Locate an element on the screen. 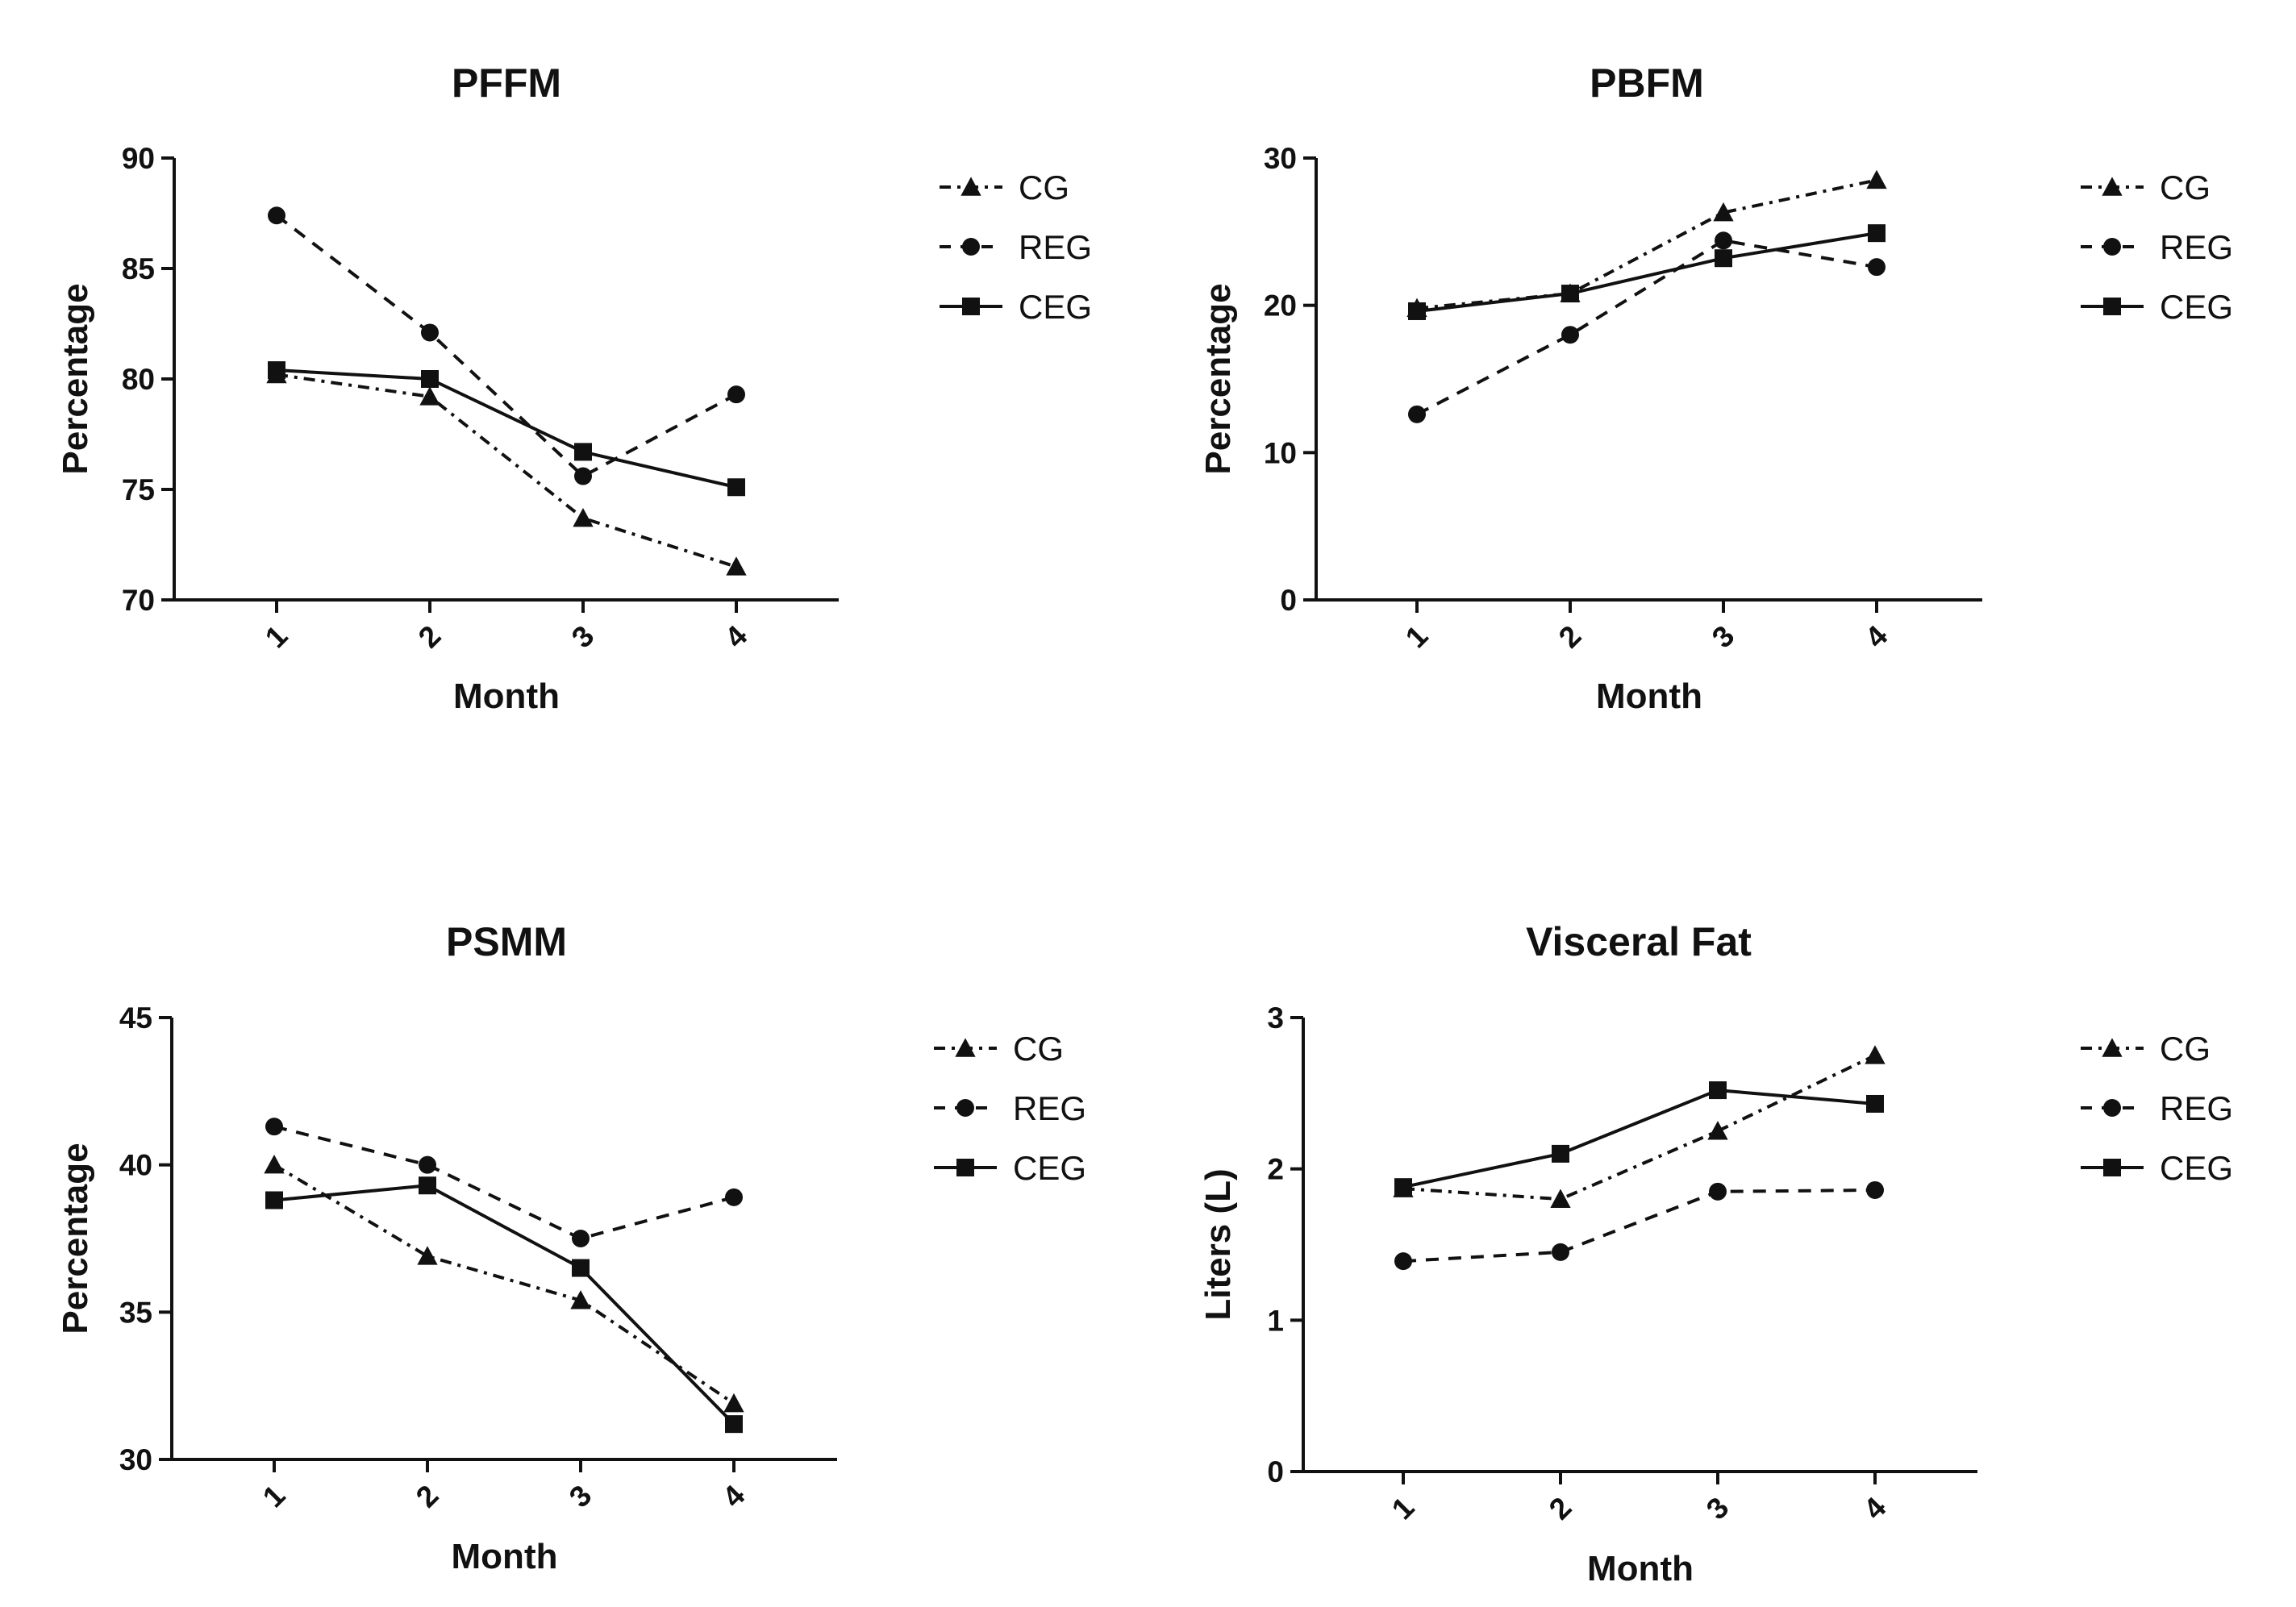 This screenshot has width=2296, height=1607. y-tick-label: 1 is located at coordinates (1275, 1320).